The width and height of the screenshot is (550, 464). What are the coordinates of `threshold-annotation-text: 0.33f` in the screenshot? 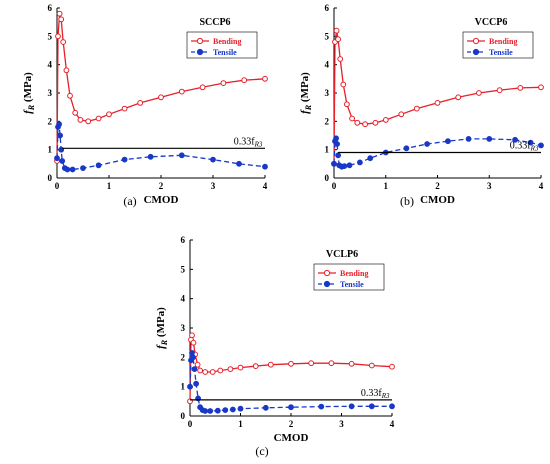 It's located at (372, 393).